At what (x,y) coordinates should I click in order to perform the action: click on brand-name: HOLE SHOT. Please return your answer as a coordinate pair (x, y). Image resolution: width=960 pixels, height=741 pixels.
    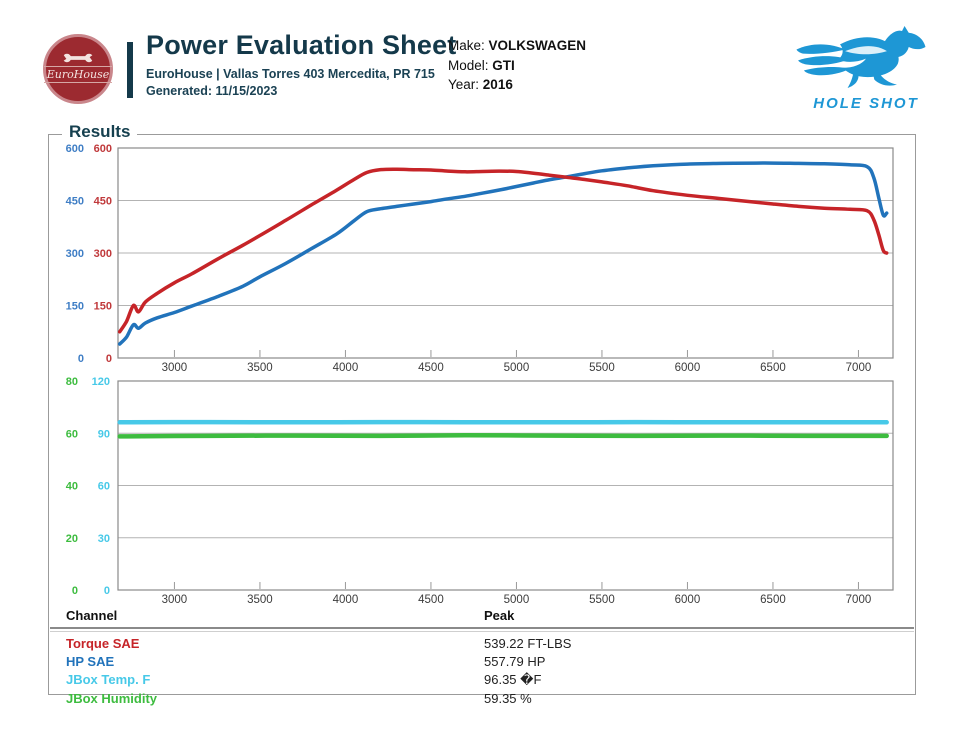
    Looking at the image, I should click on (866, 103).